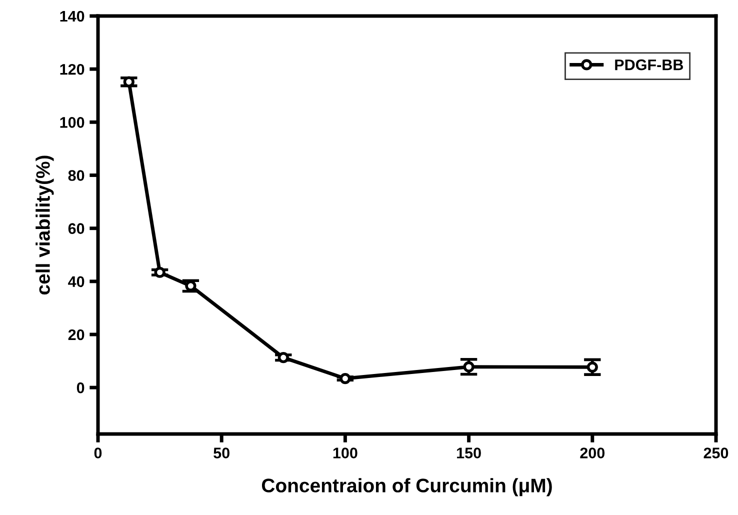 Image resolution: width=738 pixels, height=515 pixels. Describe the element at coordinates (98, 453) in the screenshot. I see `x-tick-label: 0` at that location.